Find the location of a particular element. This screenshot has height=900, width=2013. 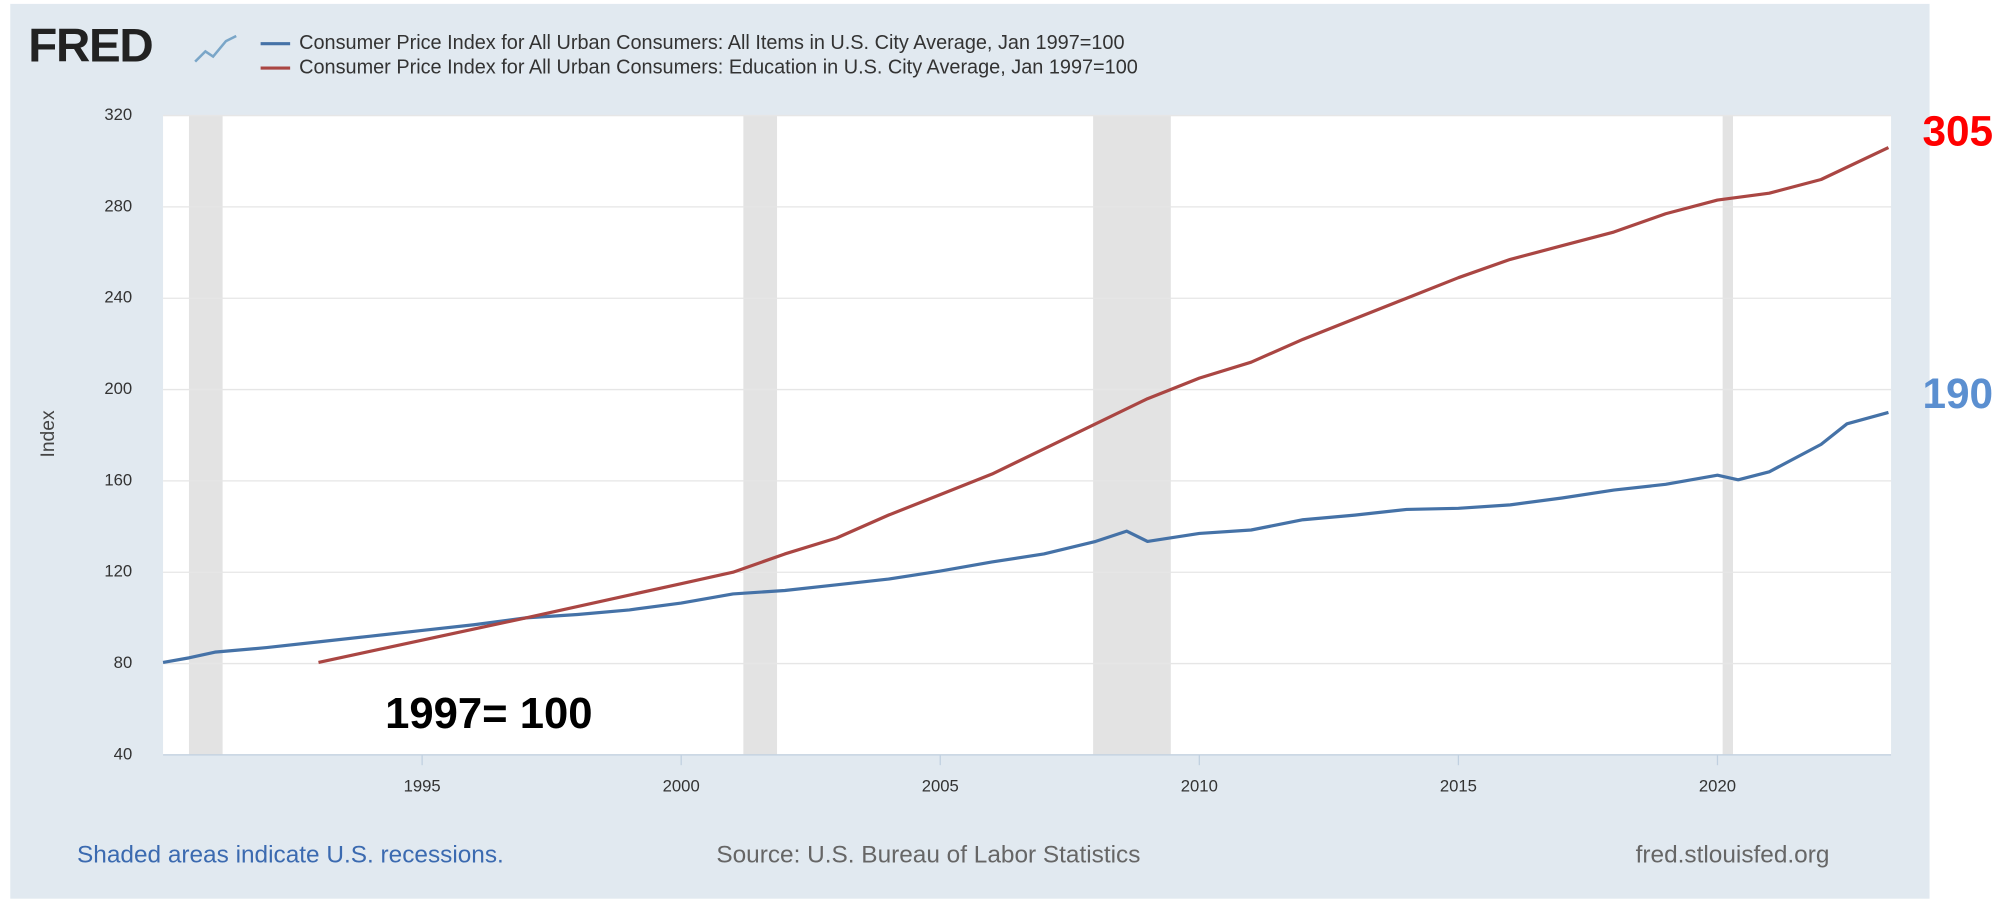

y-tick-label: 40 is located at coordinates (123, 753).